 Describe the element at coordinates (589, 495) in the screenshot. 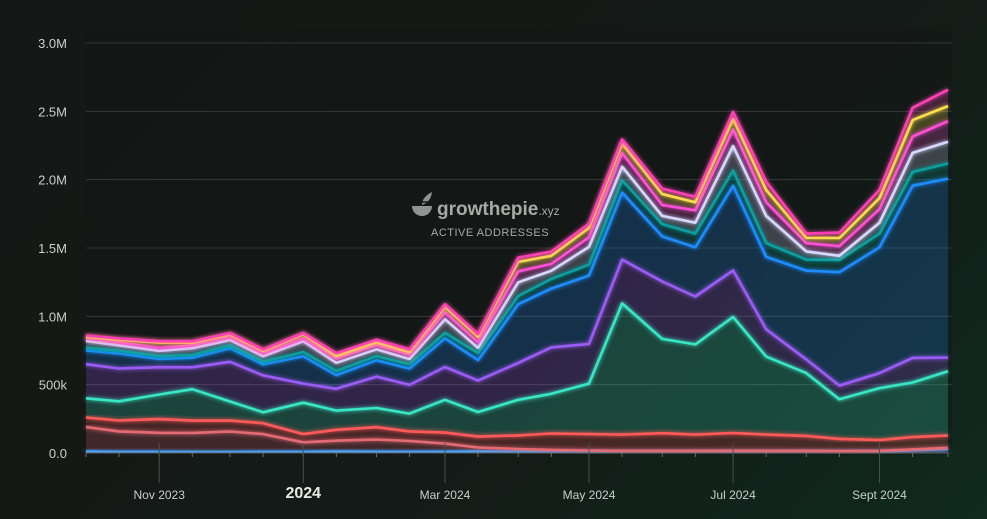

I see `x-tick-label: May 2024` at that location.